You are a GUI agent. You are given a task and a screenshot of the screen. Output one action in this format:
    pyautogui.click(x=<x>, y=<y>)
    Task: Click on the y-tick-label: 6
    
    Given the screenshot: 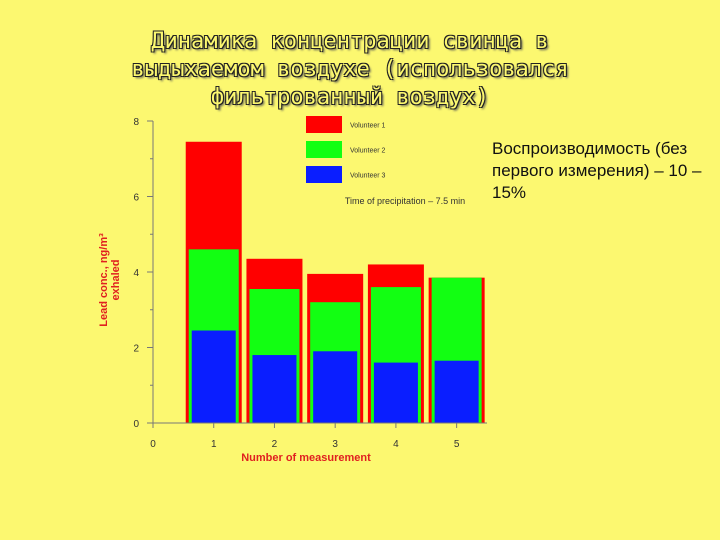 What is the action you would take?
    pyautogui.click(x=136, y=198)
    